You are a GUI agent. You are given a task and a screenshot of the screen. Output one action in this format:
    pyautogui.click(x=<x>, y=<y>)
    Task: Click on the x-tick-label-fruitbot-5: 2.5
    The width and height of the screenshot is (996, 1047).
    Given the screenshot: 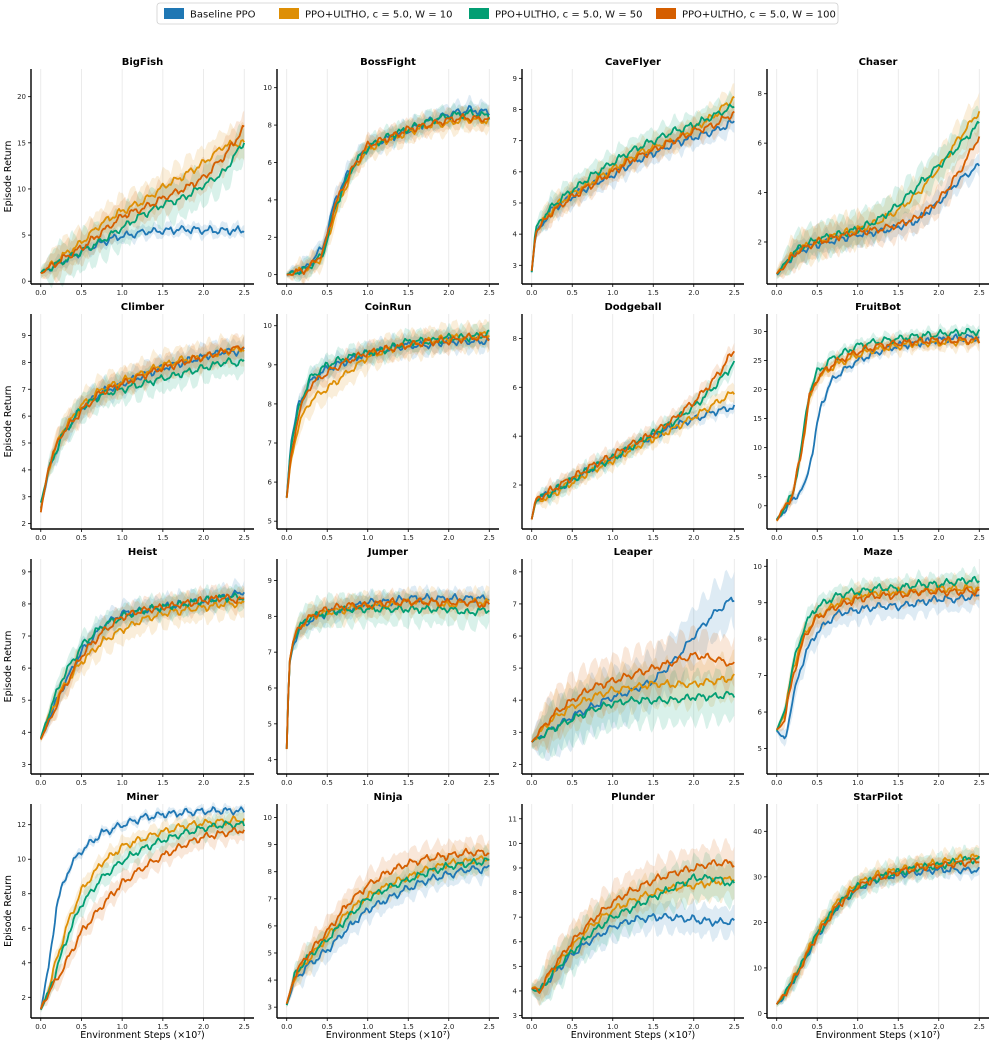 What is the action you would take?
    pyautogui.click(x=979, y=538)
    